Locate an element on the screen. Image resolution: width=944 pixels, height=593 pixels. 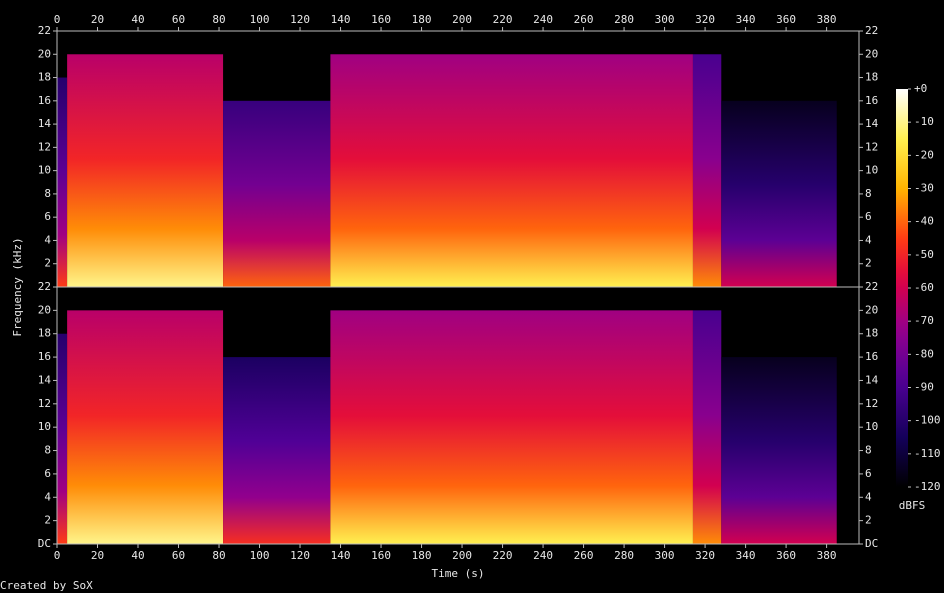
x-tick-label: 280 is located at coordinates (624, 555).